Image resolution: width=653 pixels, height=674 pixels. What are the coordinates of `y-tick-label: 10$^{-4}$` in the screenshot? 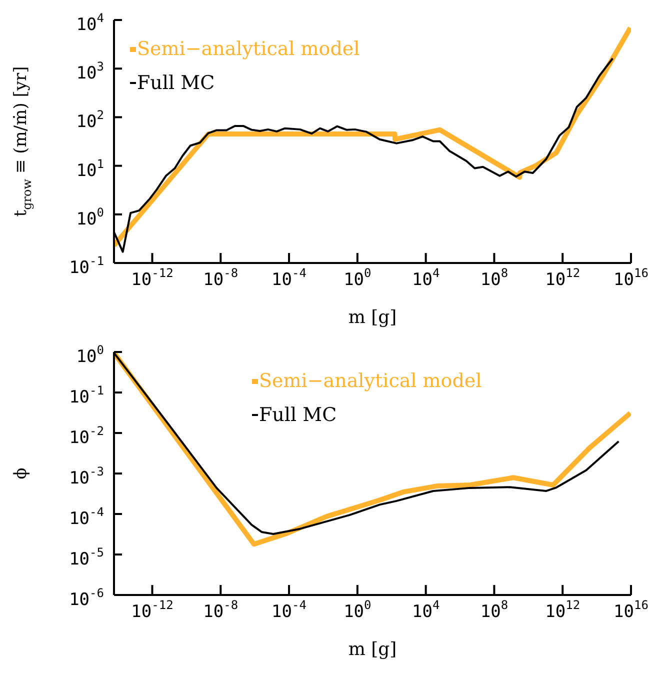 It's located at (86, 517).